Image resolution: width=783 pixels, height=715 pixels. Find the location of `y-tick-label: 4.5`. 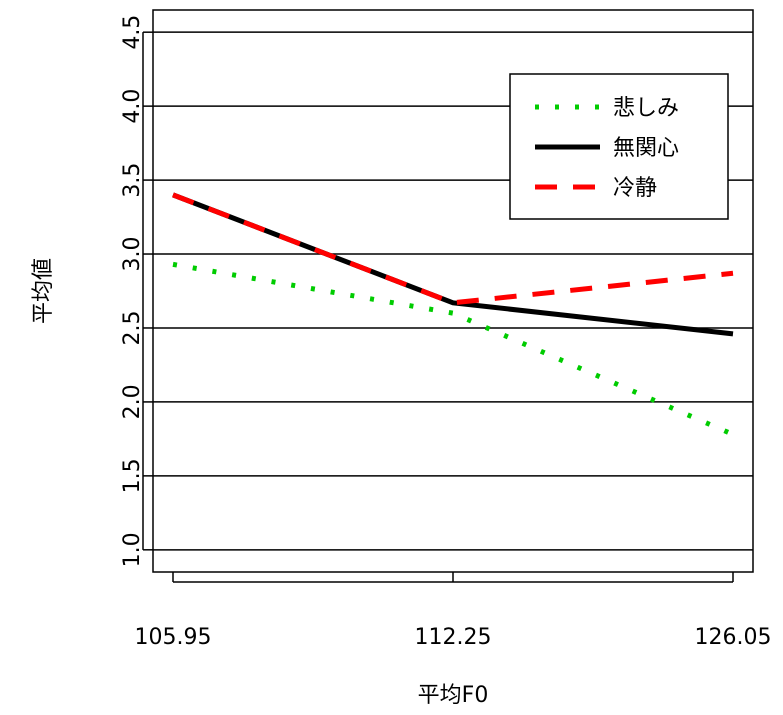

y-tick-label: 4.5 is located at coordinates (132, 32).